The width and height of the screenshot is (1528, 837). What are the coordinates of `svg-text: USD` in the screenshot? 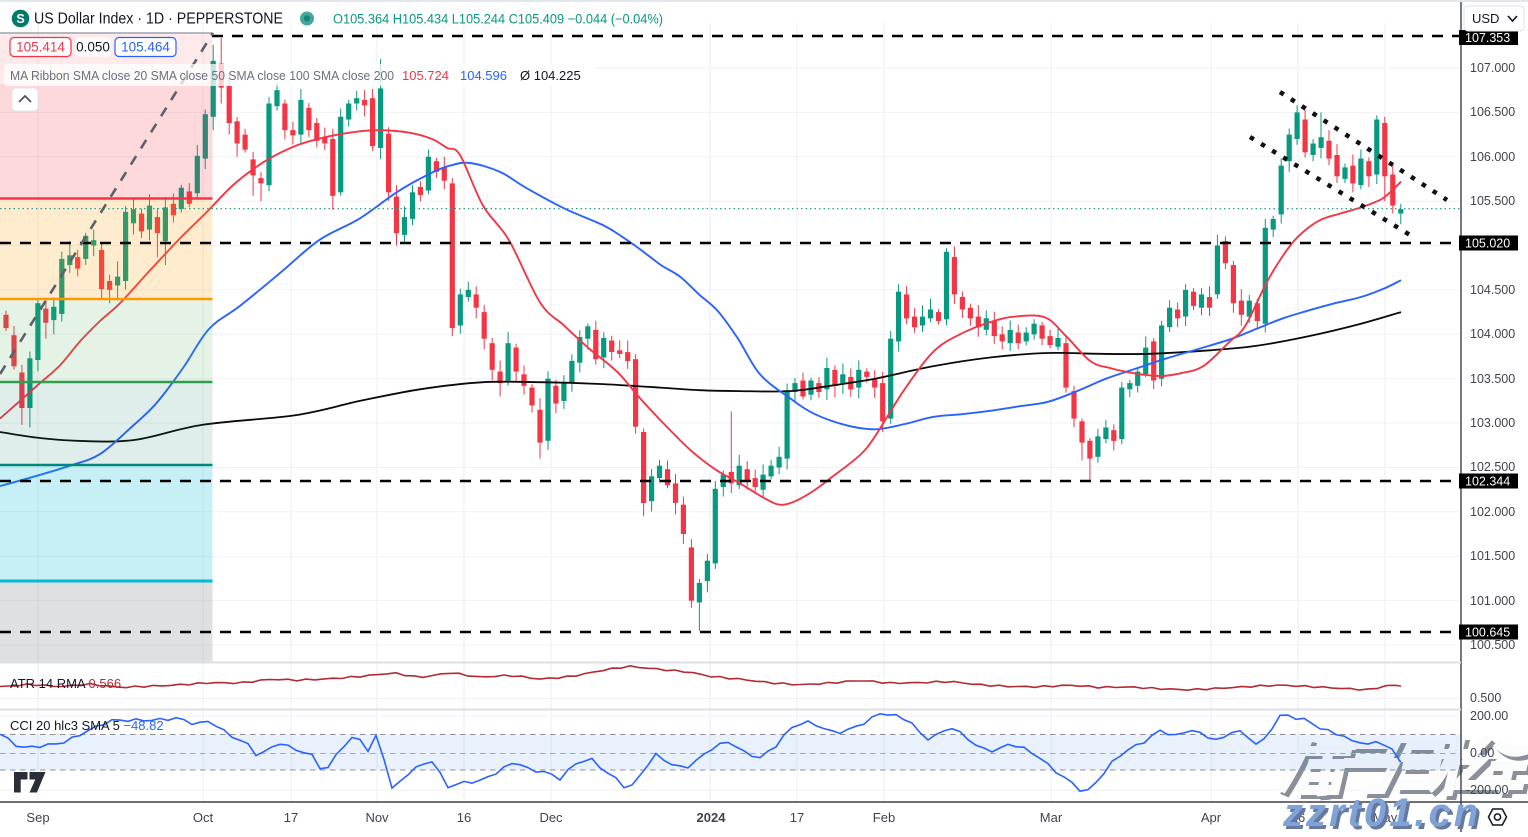 It's located at (1485, 18).